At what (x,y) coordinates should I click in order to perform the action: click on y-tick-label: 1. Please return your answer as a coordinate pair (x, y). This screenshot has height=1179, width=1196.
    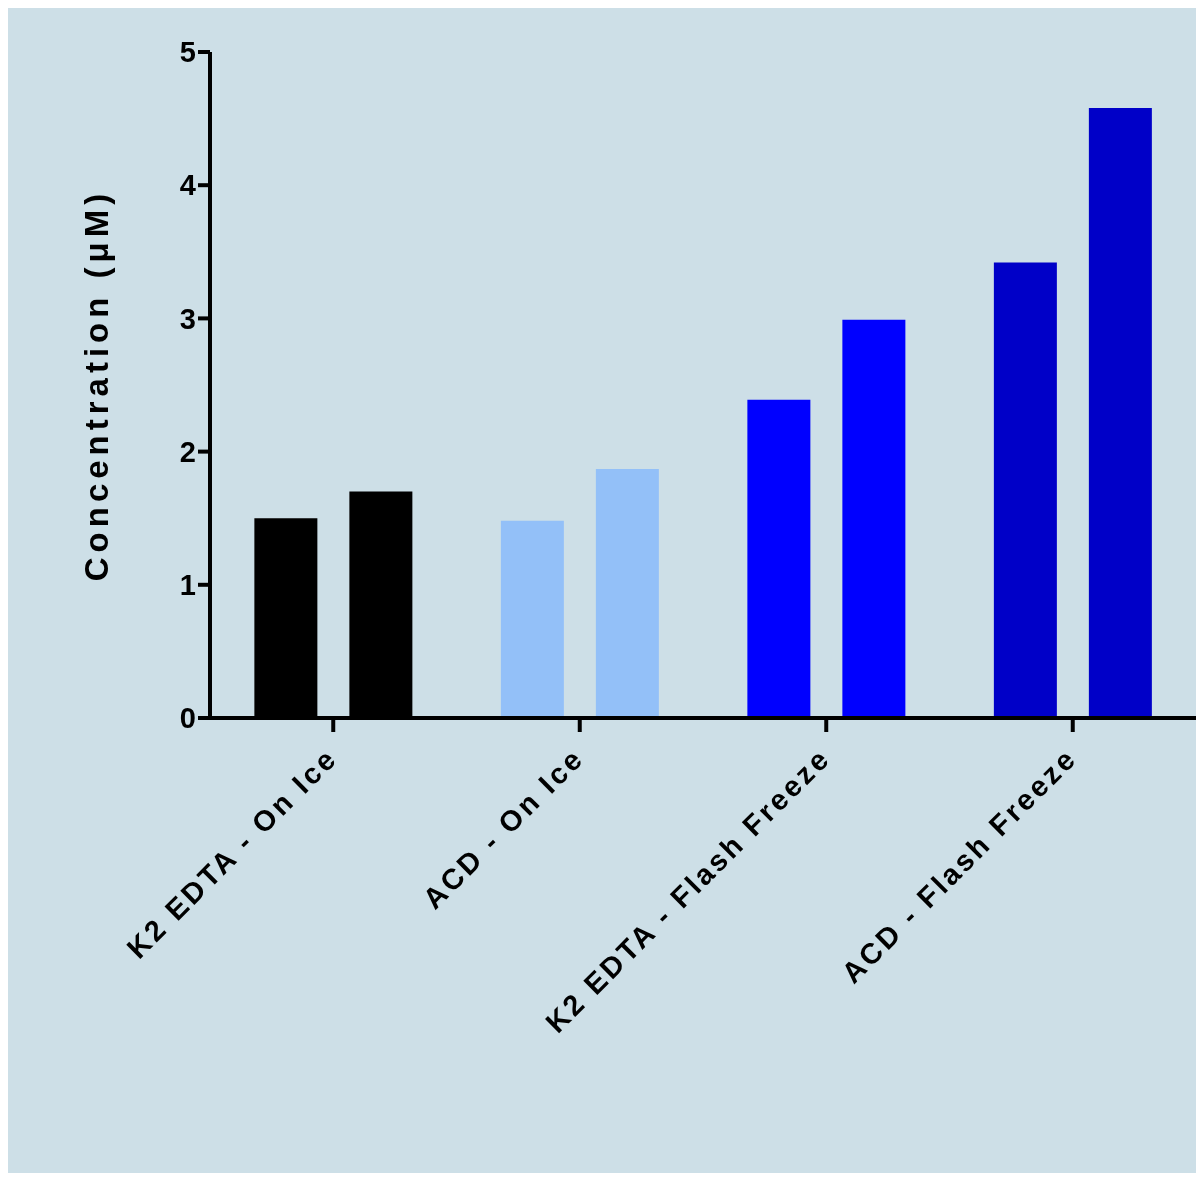
    Looking at the image, I should click on (187, 585).